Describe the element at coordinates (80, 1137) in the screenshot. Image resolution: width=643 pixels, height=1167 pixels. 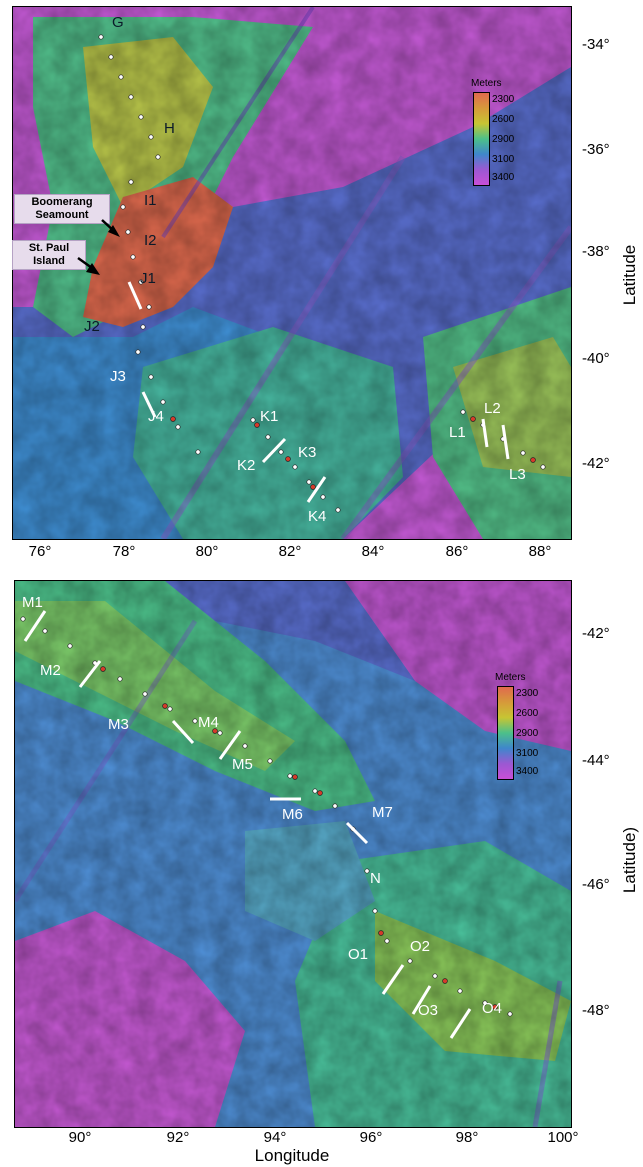
I see `lon-tick: 90°` at that location.